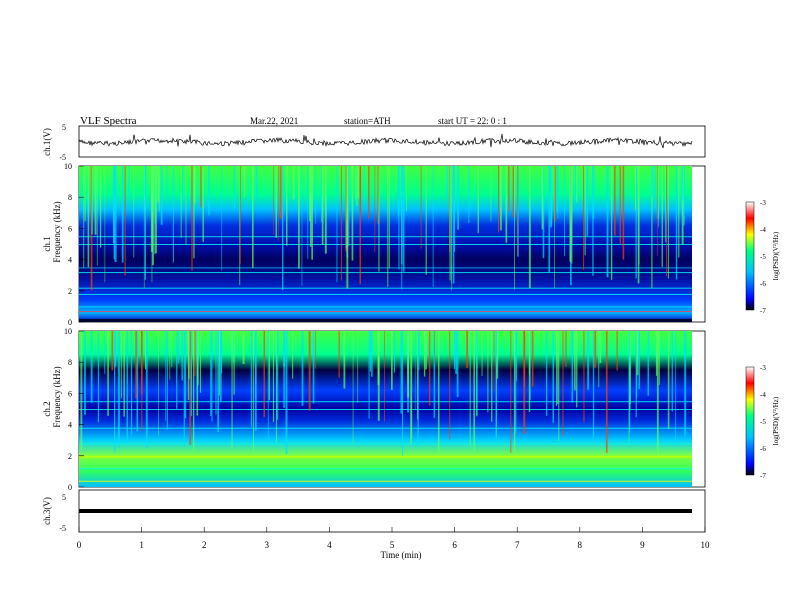  Describe the element at coordinates (329, 545) in the screenshot. I see `xaxis-tick-label: 4` at that location.